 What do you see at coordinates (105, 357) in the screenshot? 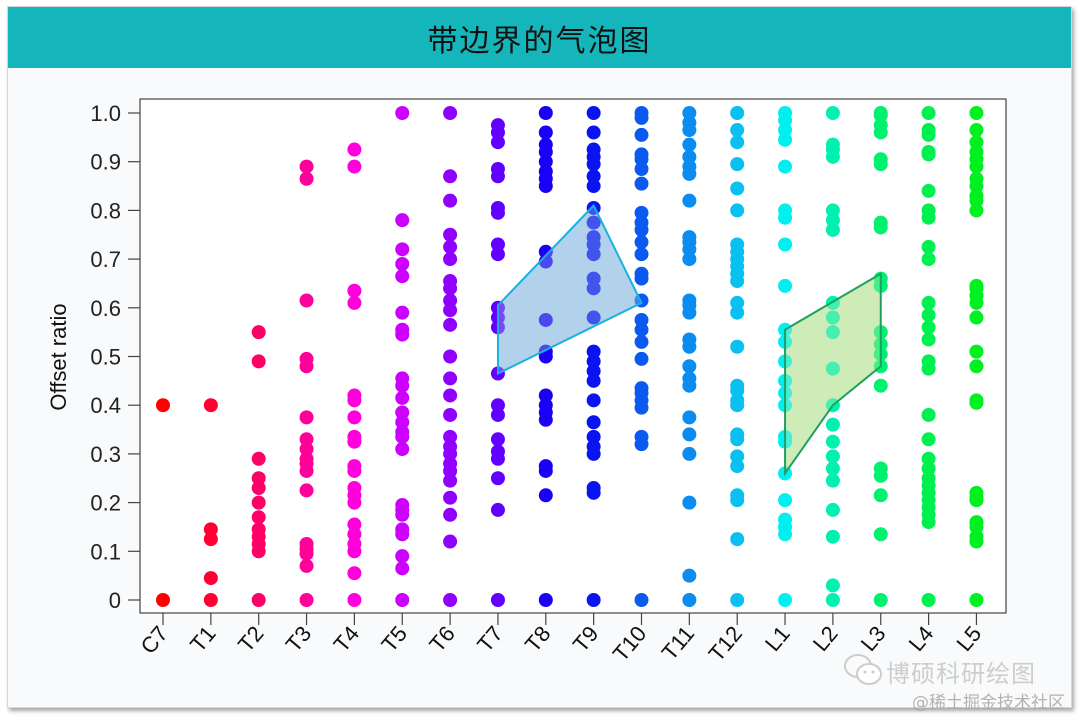
I see `y-tick-label: 0.5` at bounding box center [105, 357].